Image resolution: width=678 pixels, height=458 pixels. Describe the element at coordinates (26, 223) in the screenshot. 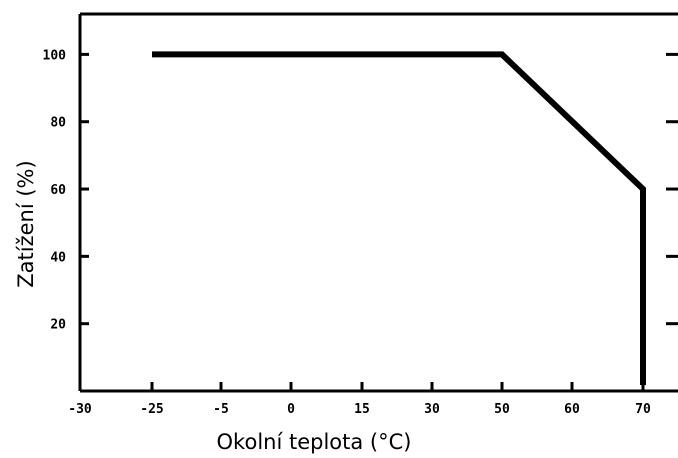

I see `y-axis-title: Zatížení (%)` at that location.